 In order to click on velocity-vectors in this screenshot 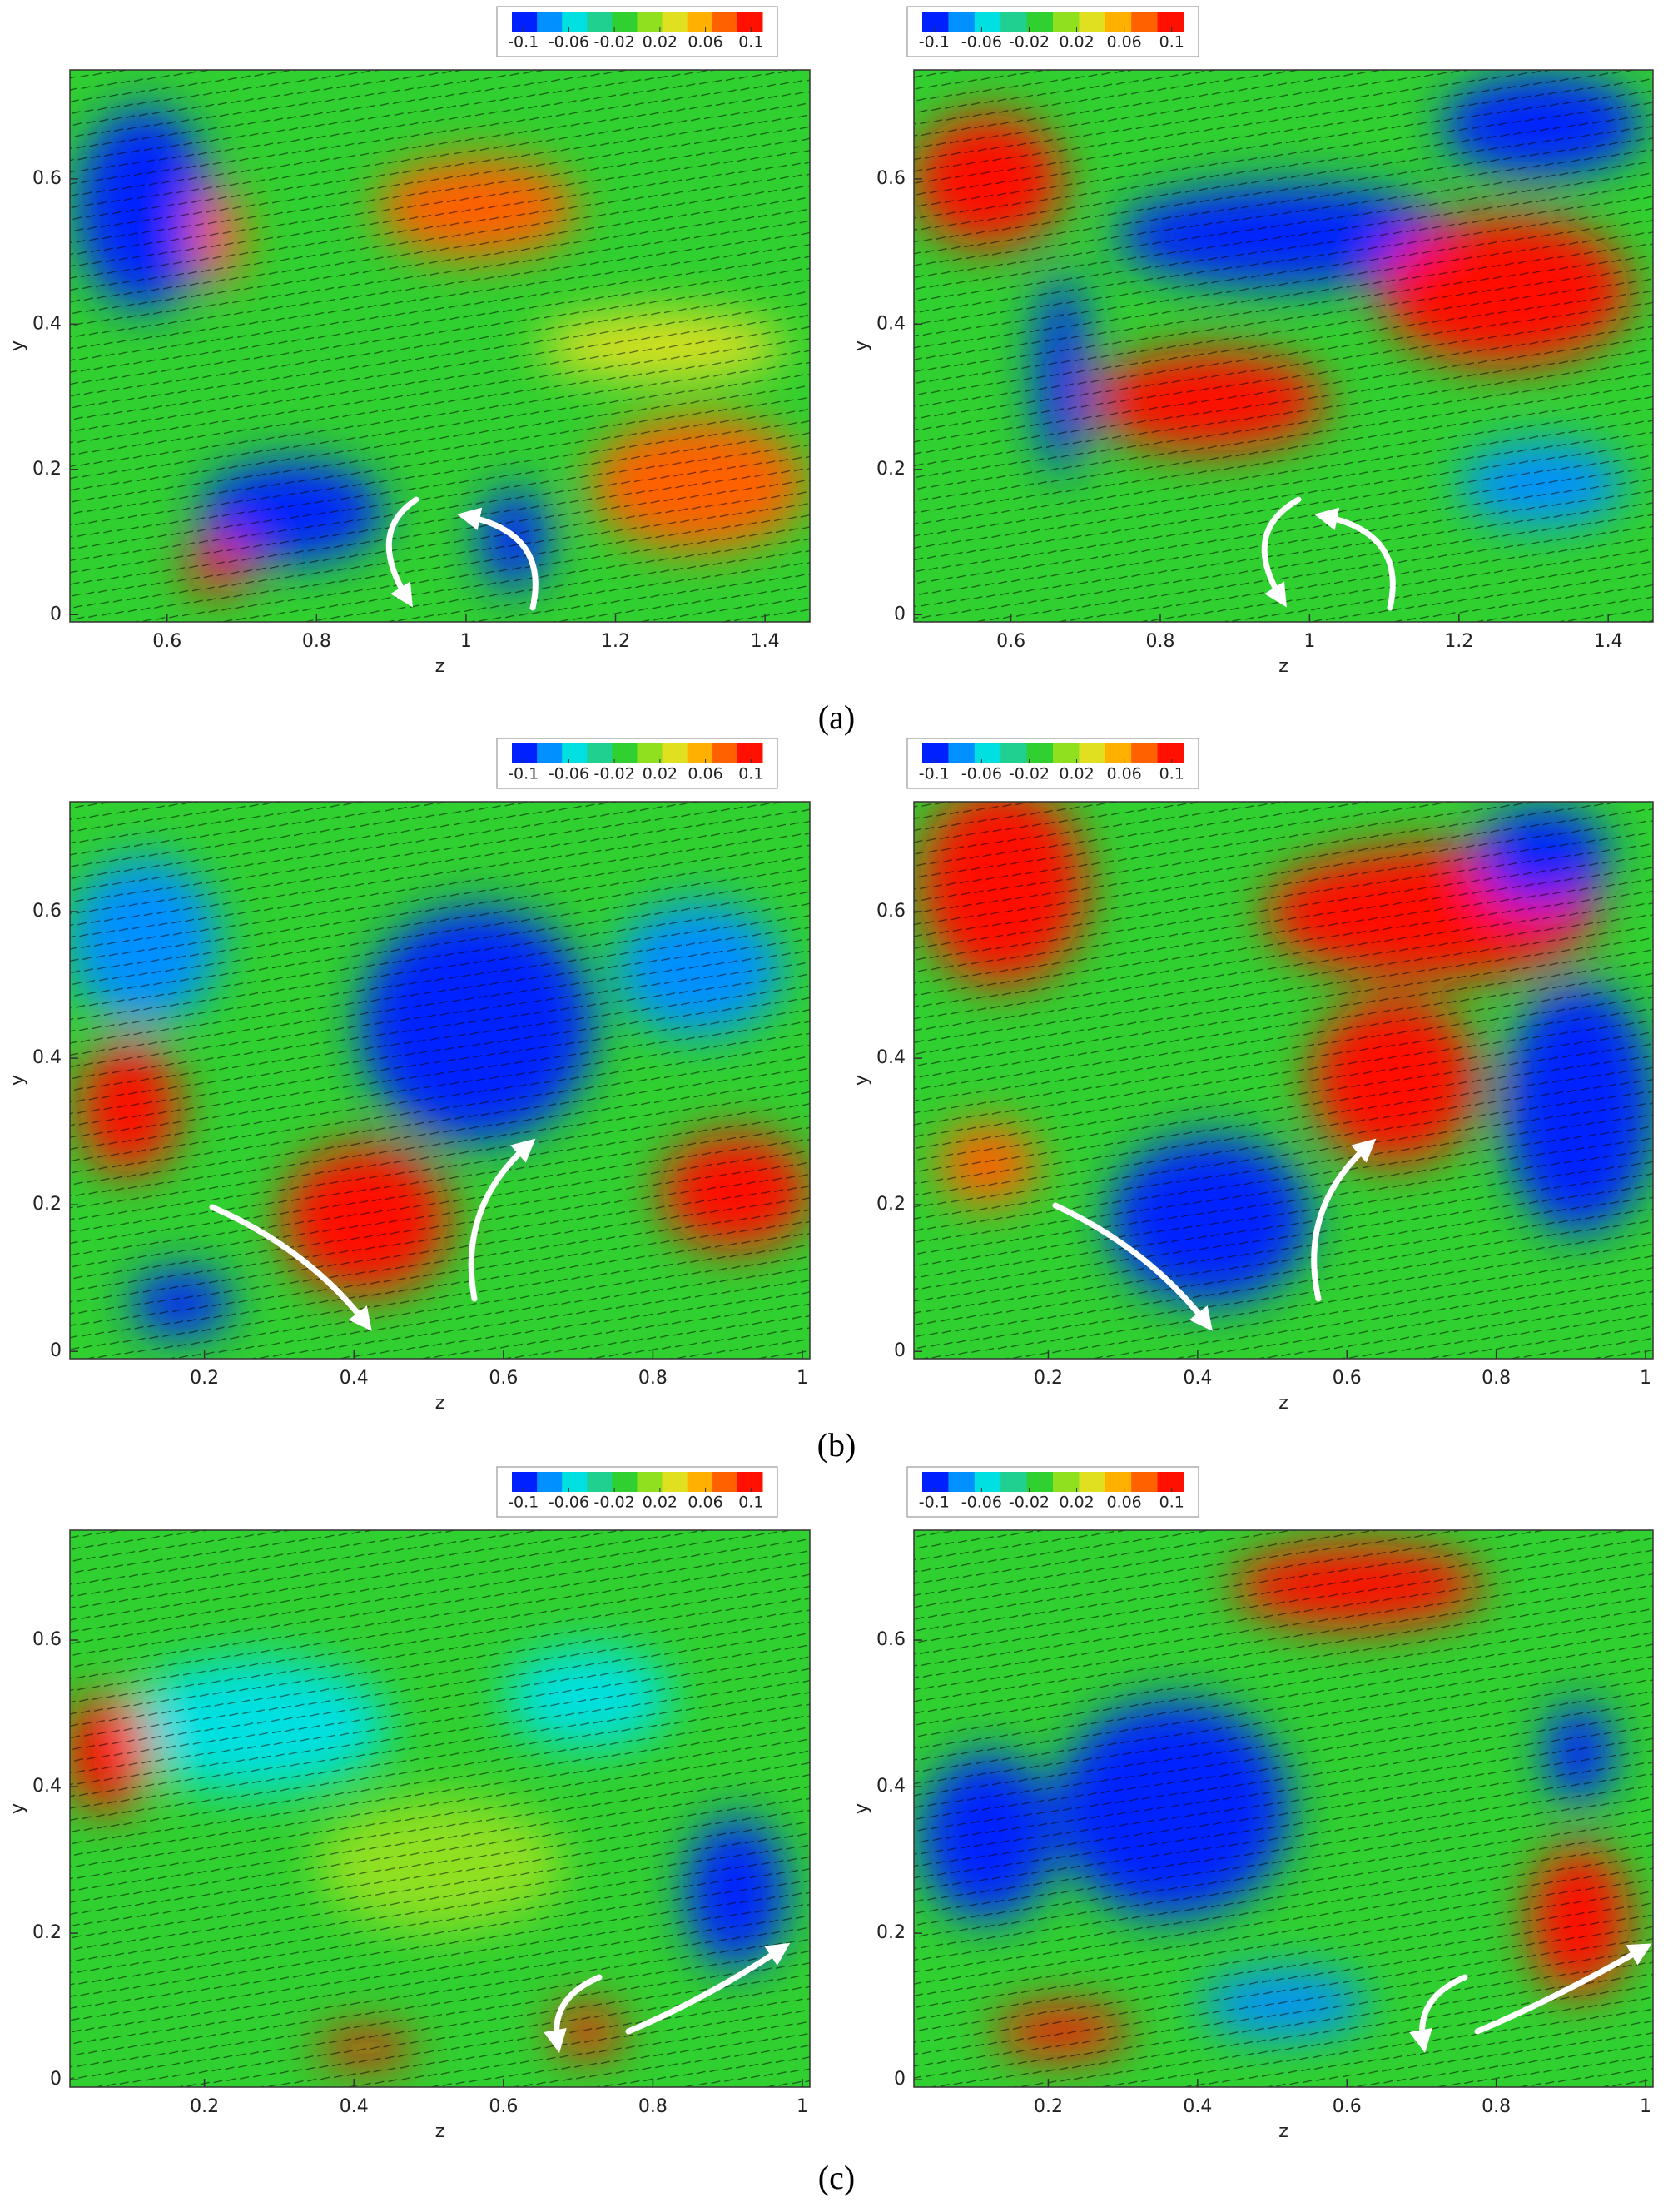, I will do `click(440, 1080)`.